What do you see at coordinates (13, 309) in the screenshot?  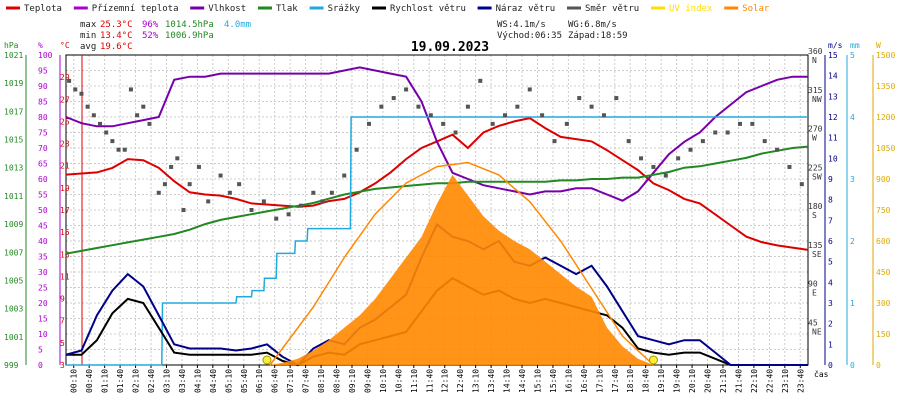 I see `axis-tick-hpa: 1003` at bounding box center [13, 309].